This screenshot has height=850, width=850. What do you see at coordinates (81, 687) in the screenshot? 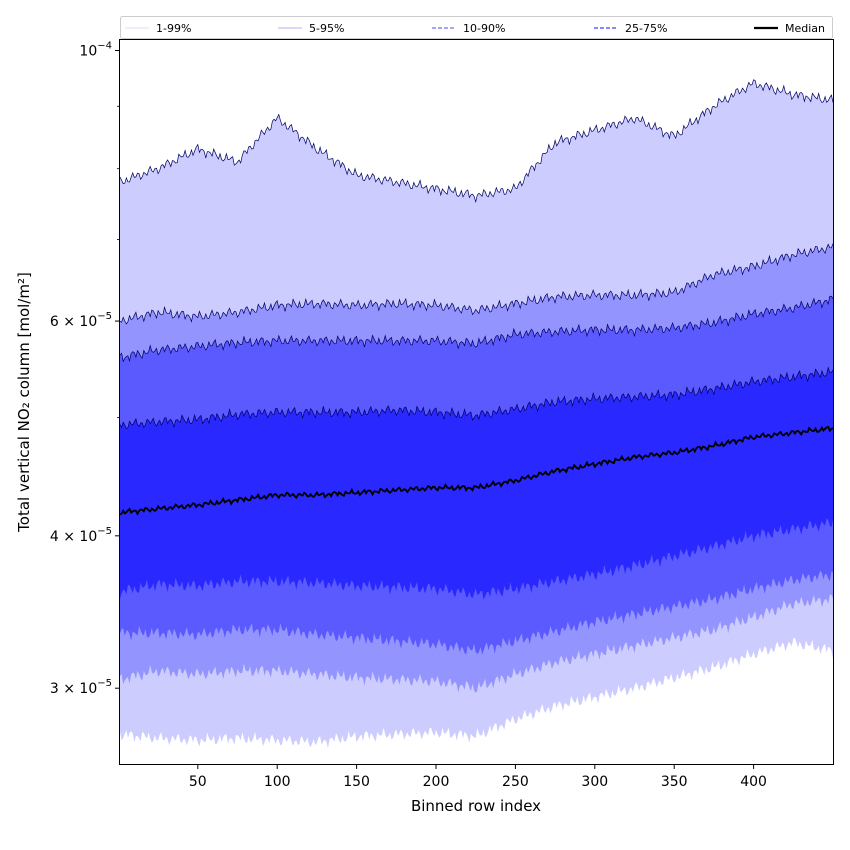
I see `y-tick-label-3: 3 × 10⁻⁵` at bounding box center [81, 687].